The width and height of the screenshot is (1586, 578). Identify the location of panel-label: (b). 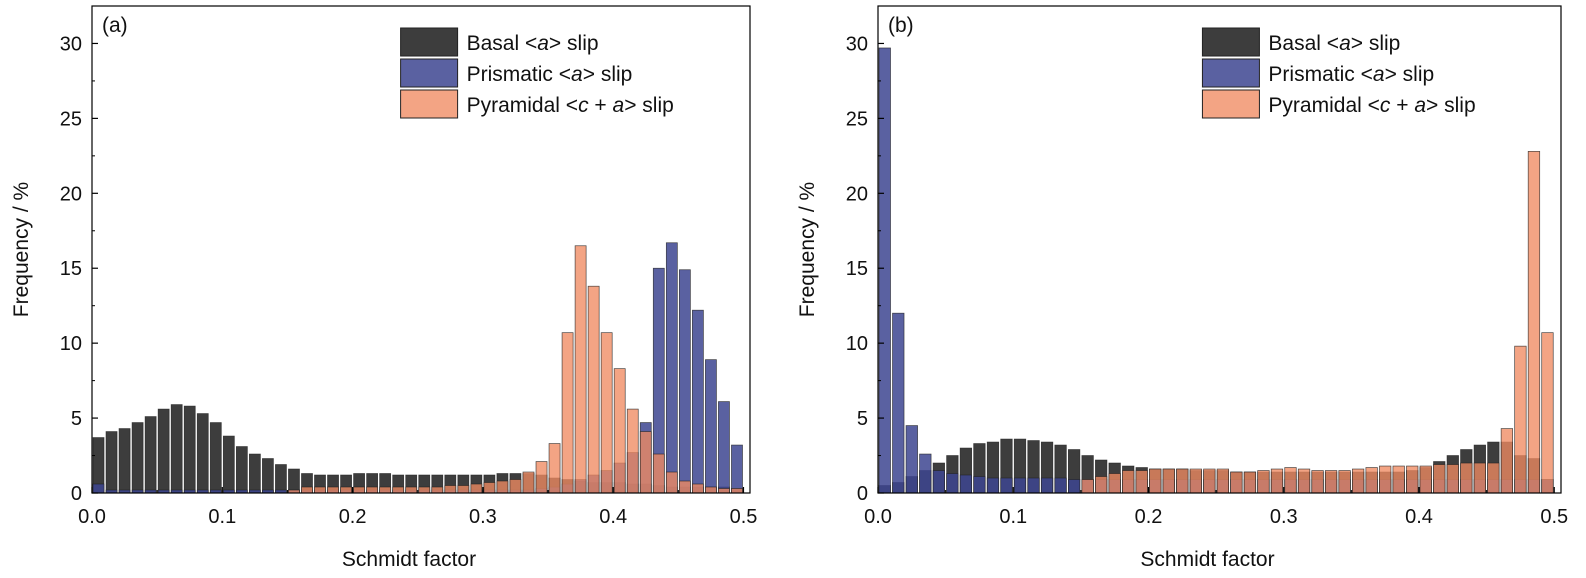
(901, 25).